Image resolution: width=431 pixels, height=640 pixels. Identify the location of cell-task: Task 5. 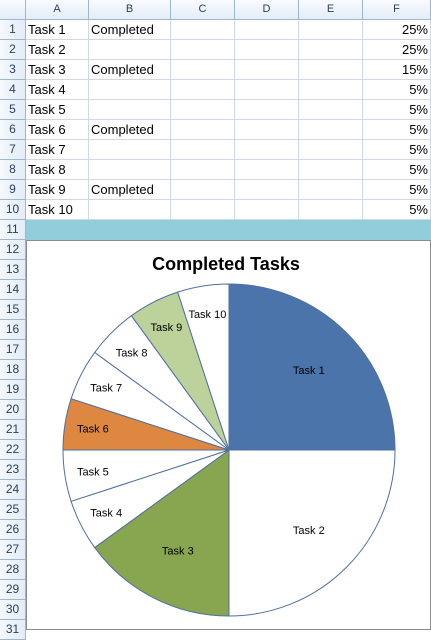
(57, 110).